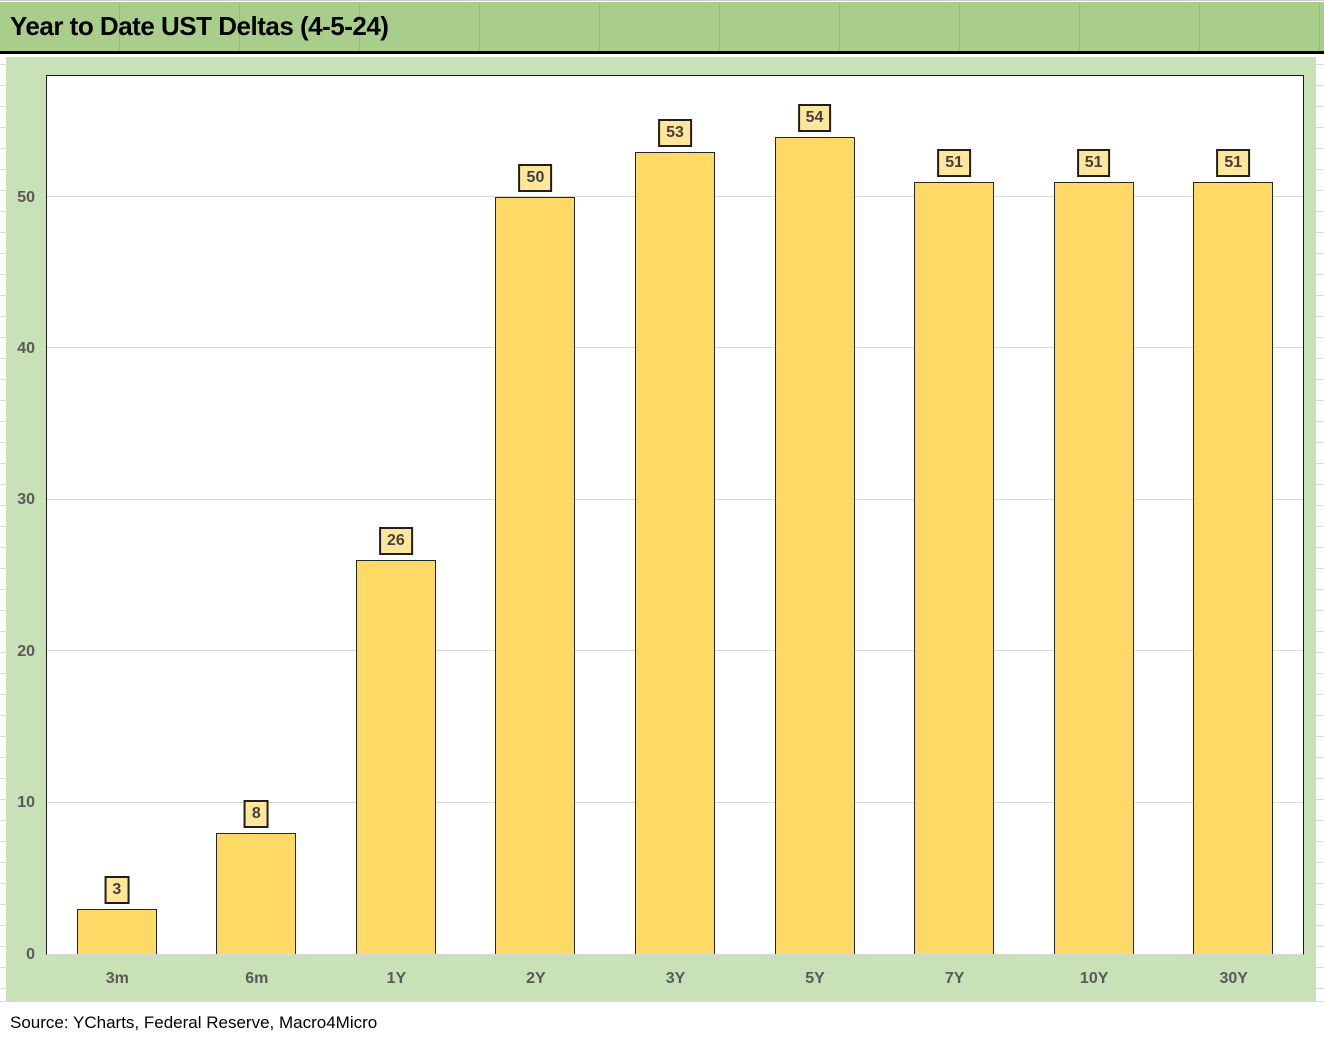 The width and height of the screenshot is (1324, 1044). Describe the element at coordinates (26, 500) in the screenshot. I see `y-tick-label-30: 30` at that location.